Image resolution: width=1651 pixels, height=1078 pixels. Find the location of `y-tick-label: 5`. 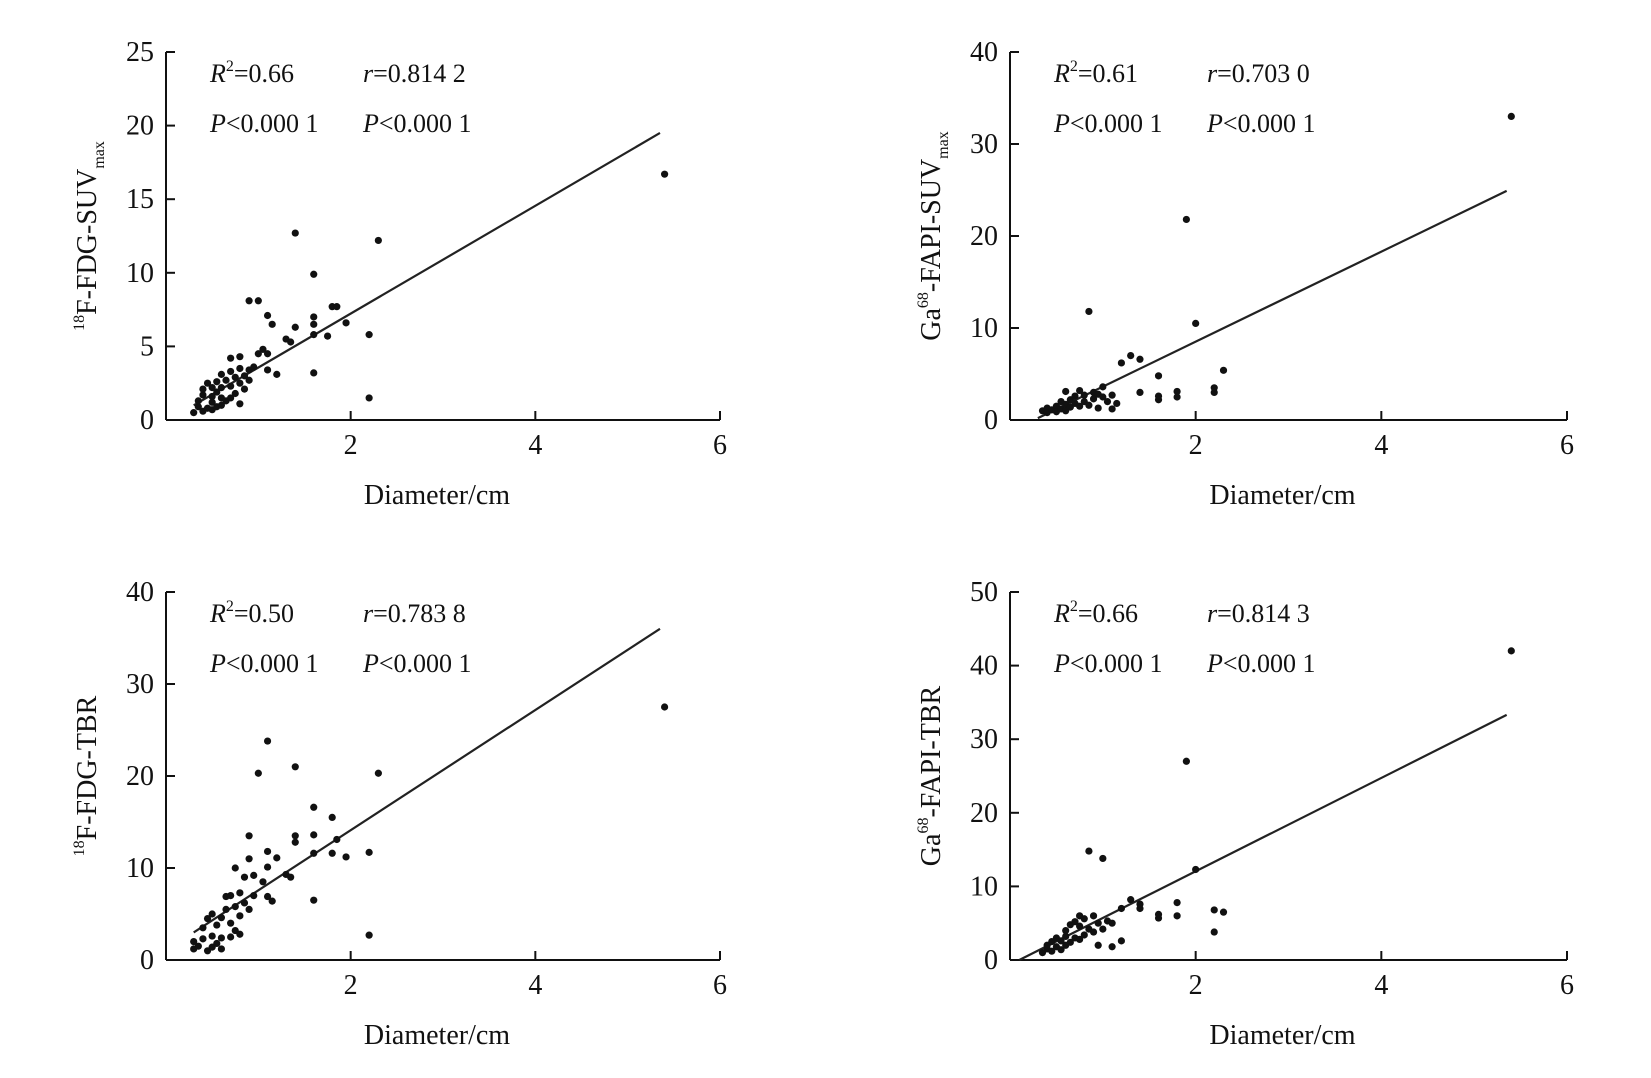

y-tick-label: 5 is located at coordinates (147, 346).